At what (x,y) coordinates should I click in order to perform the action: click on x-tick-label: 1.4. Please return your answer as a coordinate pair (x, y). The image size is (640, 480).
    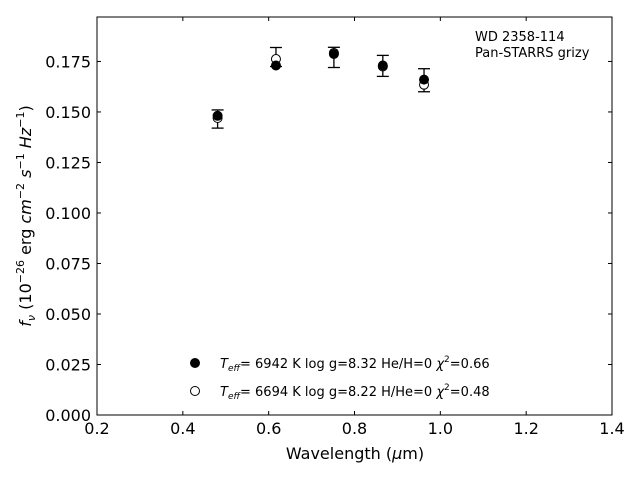
    Looking at the image, I should click on (611, 428).